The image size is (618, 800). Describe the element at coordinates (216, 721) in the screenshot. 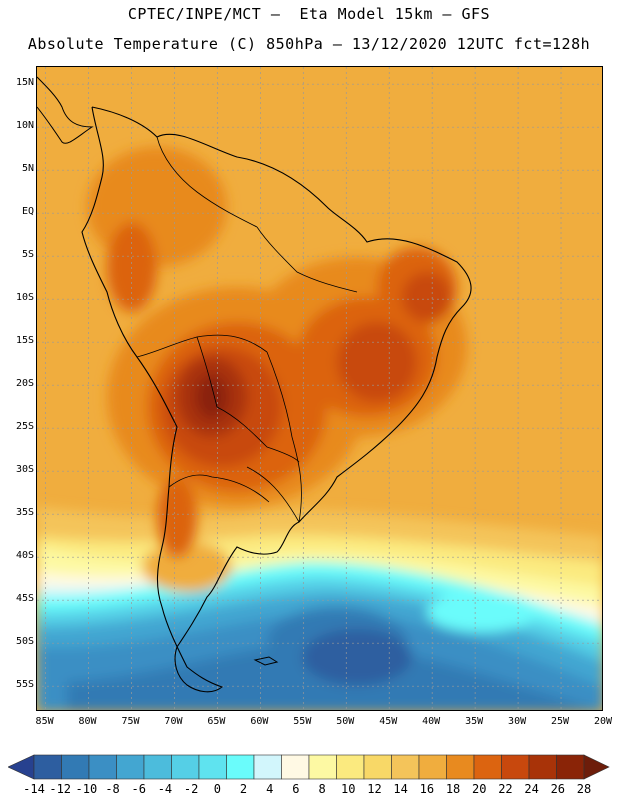

I see `lon-label: 65W` at that location.